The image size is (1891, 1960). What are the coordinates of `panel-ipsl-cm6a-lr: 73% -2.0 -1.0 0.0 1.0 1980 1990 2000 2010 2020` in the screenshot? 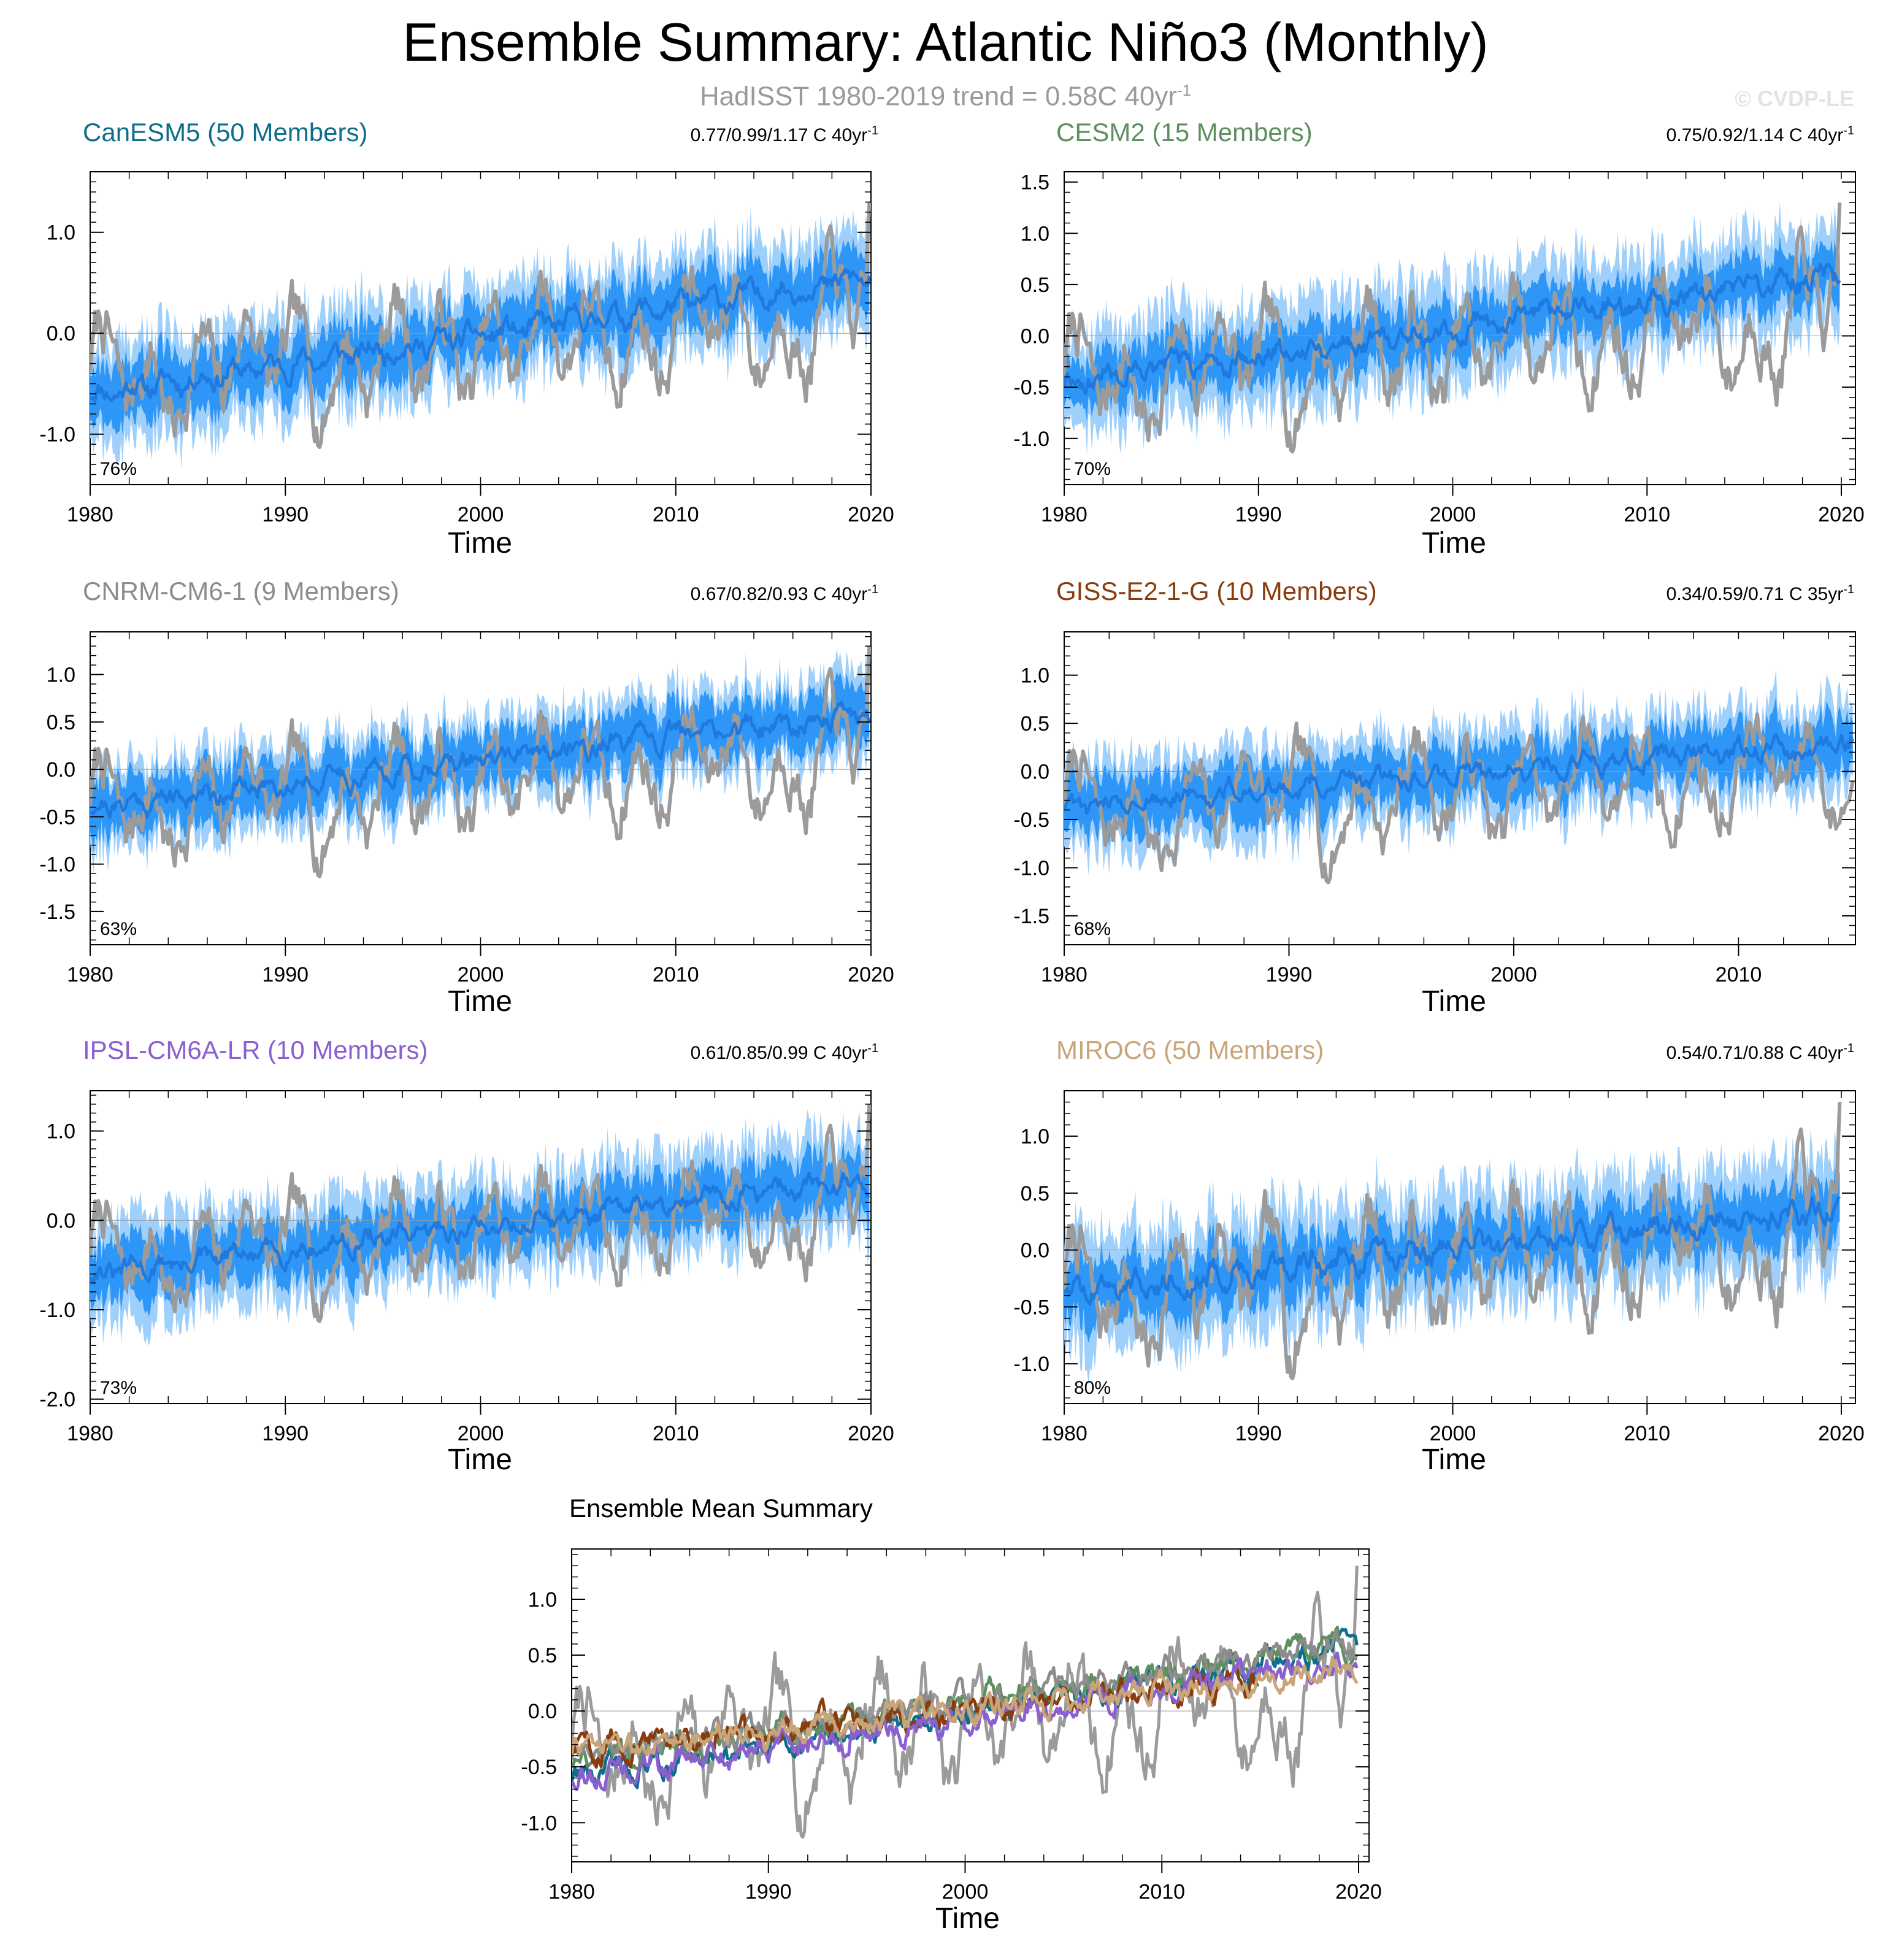 It's located at (466, 1267).